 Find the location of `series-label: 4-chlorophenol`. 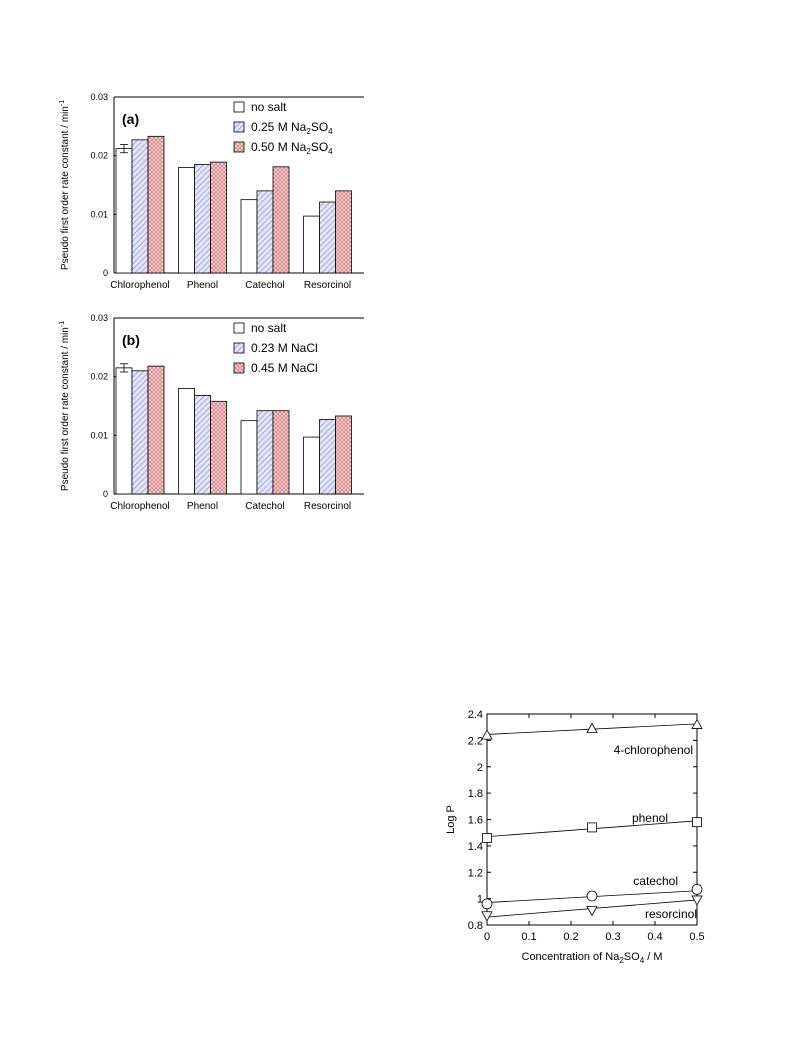

series-label: 4-chlorophenol is located at coordinates (653, 750).